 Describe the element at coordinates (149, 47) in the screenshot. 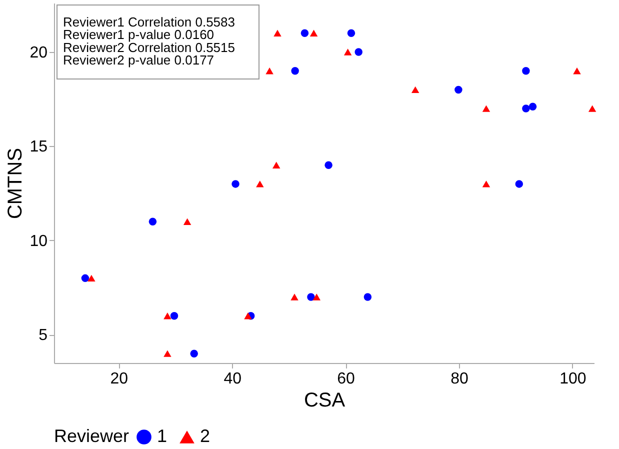

I see `annotation: Reviewer2 Correlation 0.5515` at that location.